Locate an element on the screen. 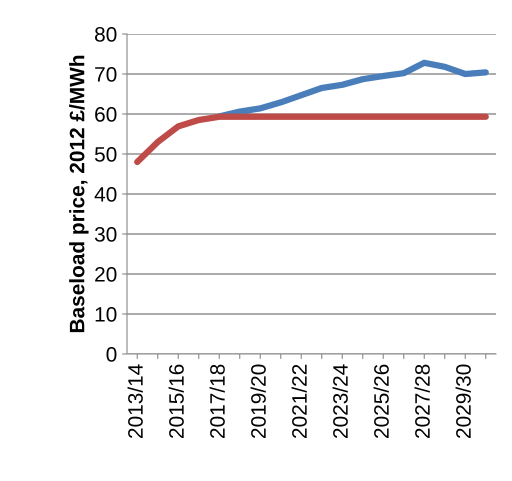 This screenshot has height=481, width=512. x-tick-label: 2029/30 is located at coordinates (463, 401).